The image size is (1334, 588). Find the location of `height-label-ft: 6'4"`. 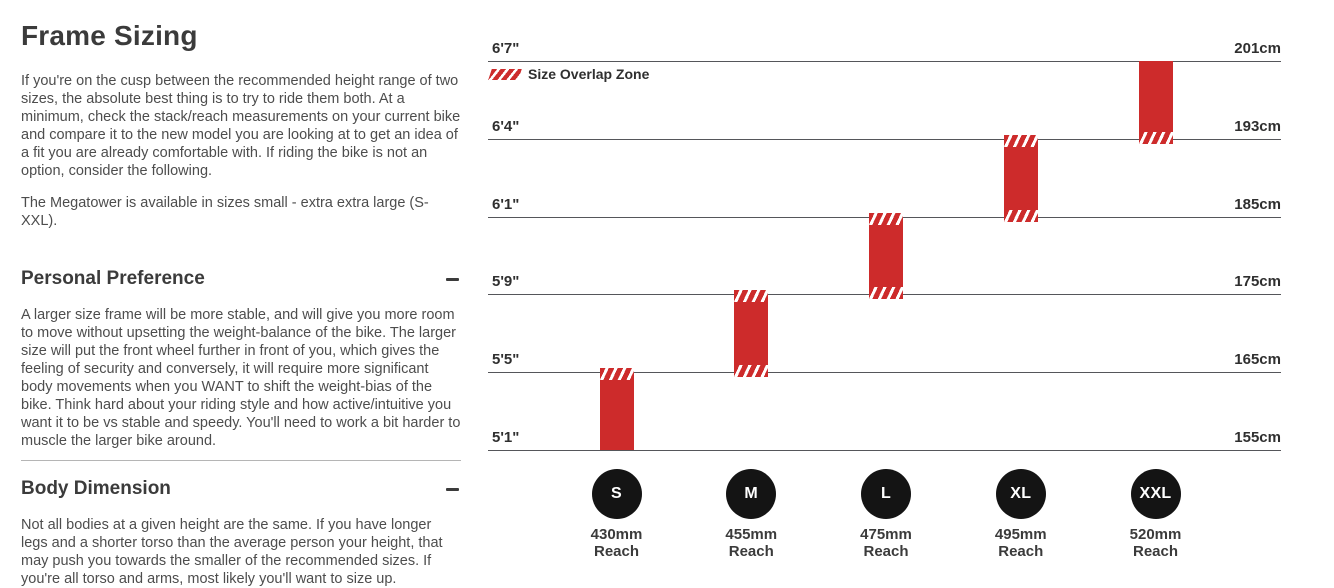

height-label-ft: 6'4" is located at coordinates (506, 126).